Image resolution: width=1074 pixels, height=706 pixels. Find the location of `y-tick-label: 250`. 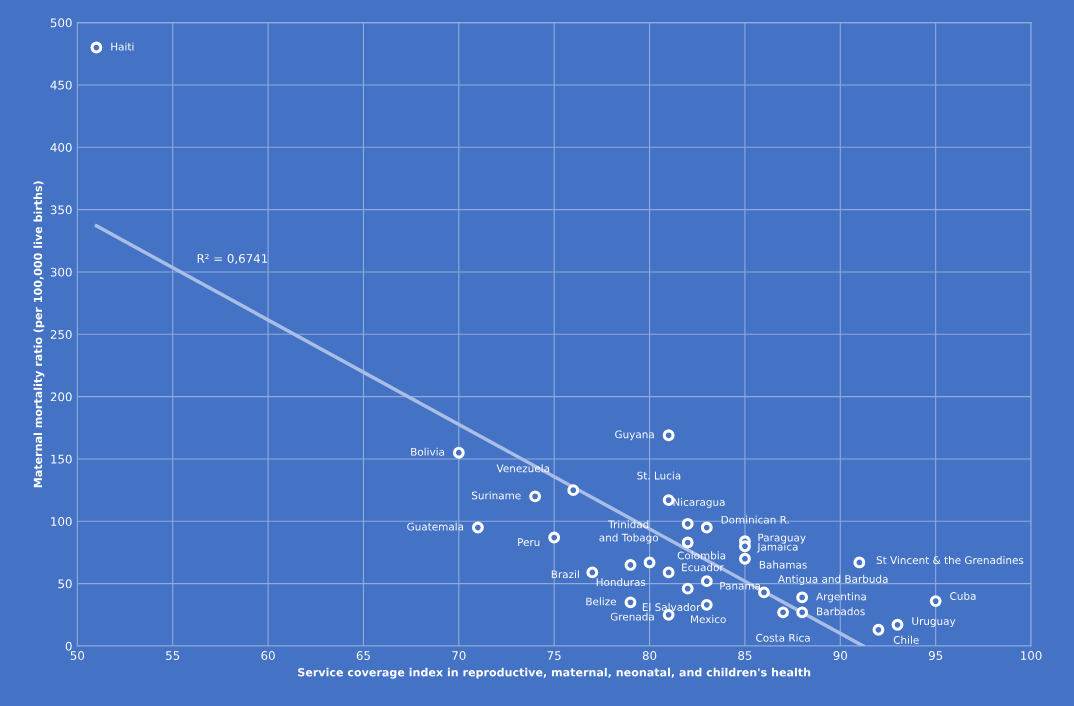

y-tick-label: 250 is located at coordinates (61, 334).